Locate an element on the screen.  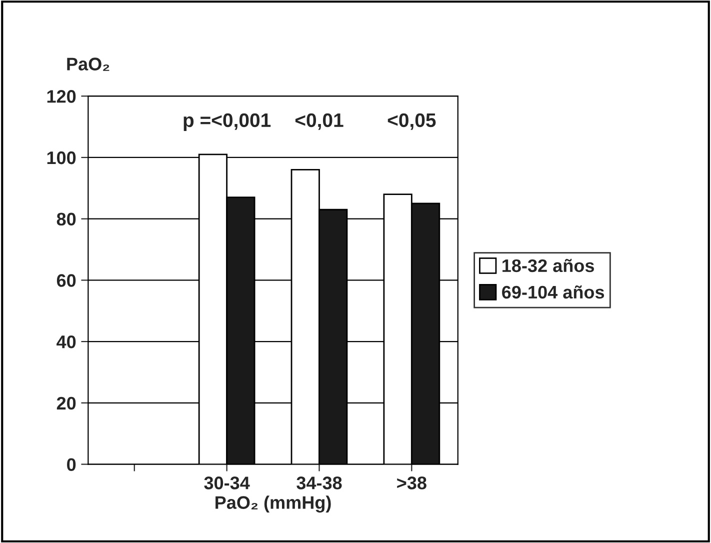
y-tick-label: 40 is located at coordinates (66, 341).